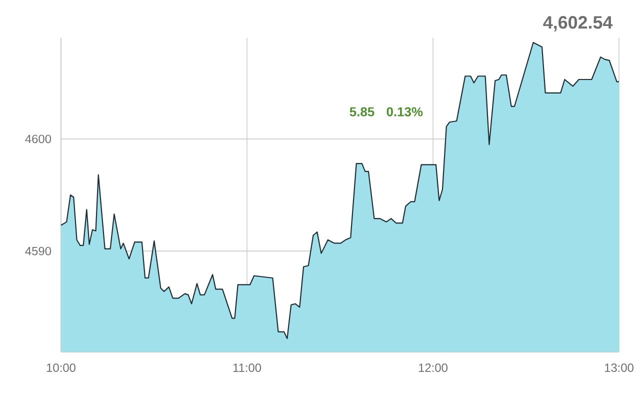 The height and width of the screenshot is (400, 640). What do you see at coordinates (61, 367) in the screenshot?
I see `x-tick-label: 10:00` at bounding box center [61, 367].